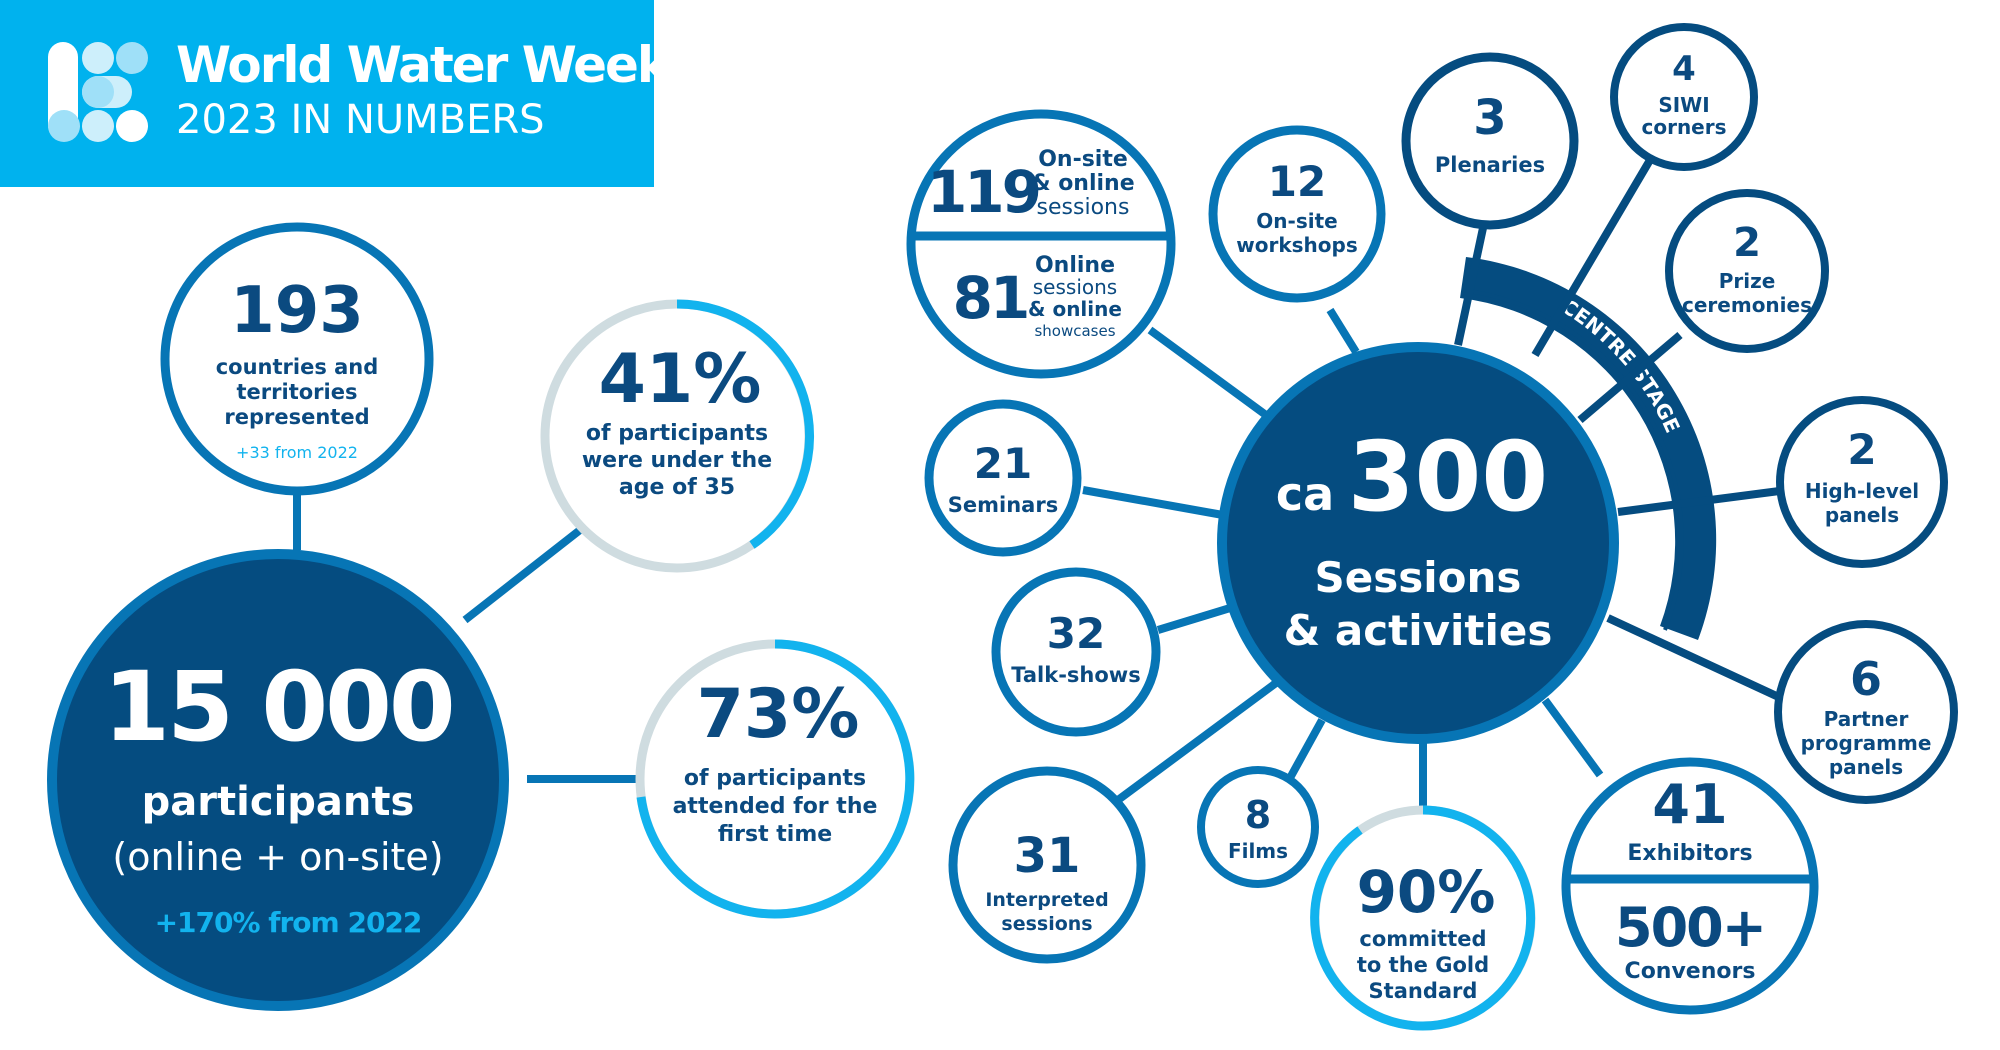  I want to click on onsite-online-value: 119, so click(983, 192).